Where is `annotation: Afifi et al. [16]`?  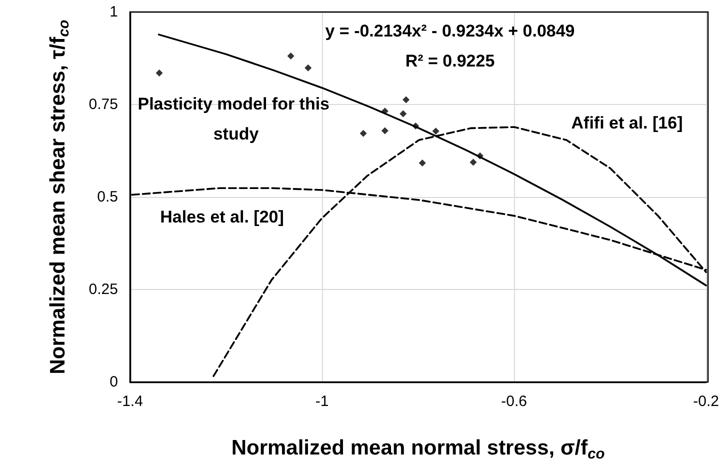 annotation: Afifi et al. [16] is located at coordinates (627, 123).